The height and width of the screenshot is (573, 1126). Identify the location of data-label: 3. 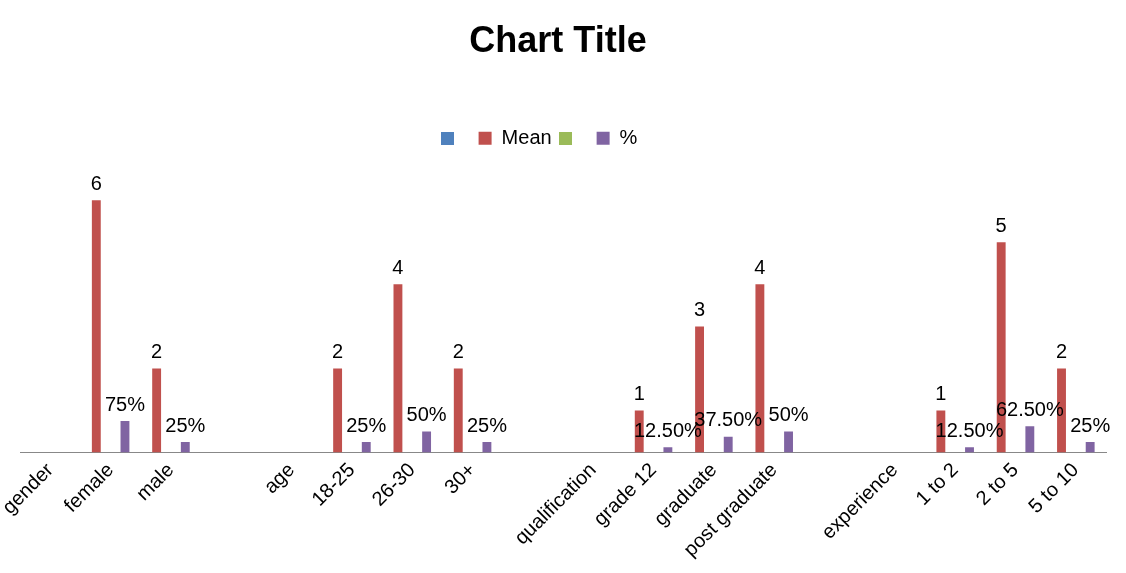
(700, 308).